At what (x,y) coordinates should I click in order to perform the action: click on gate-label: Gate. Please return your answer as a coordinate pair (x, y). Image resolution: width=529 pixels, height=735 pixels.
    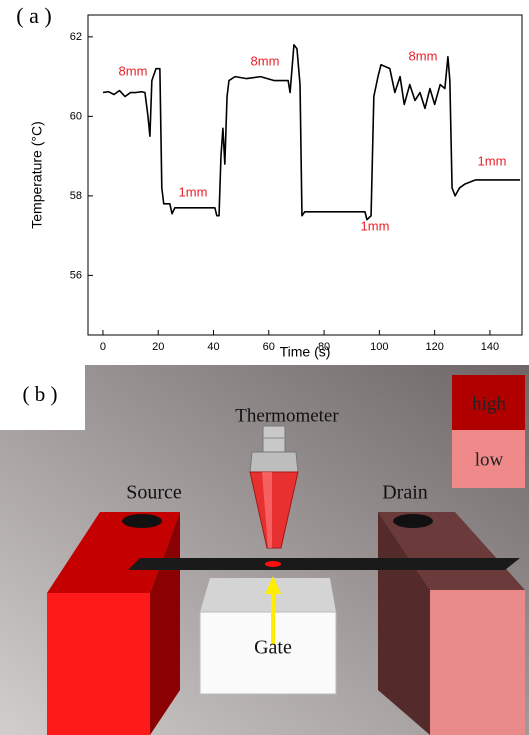
    Looking at the image, I should click on (273, 648).